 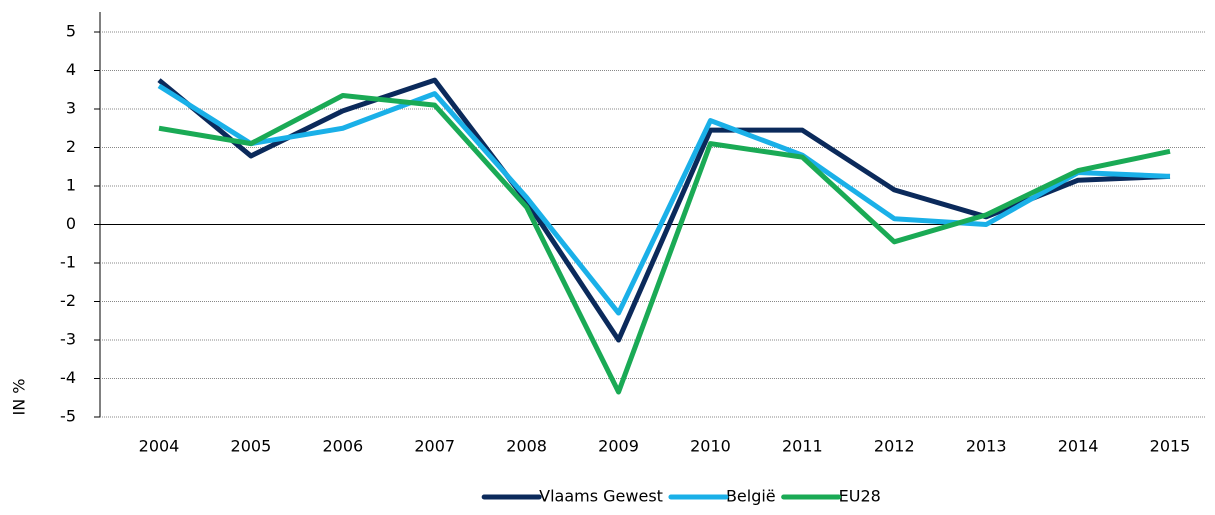 What do you see at coordinates (860, 496) in the screenshot?
I see `legend-label: EU28` at bounding box center [860, 496].